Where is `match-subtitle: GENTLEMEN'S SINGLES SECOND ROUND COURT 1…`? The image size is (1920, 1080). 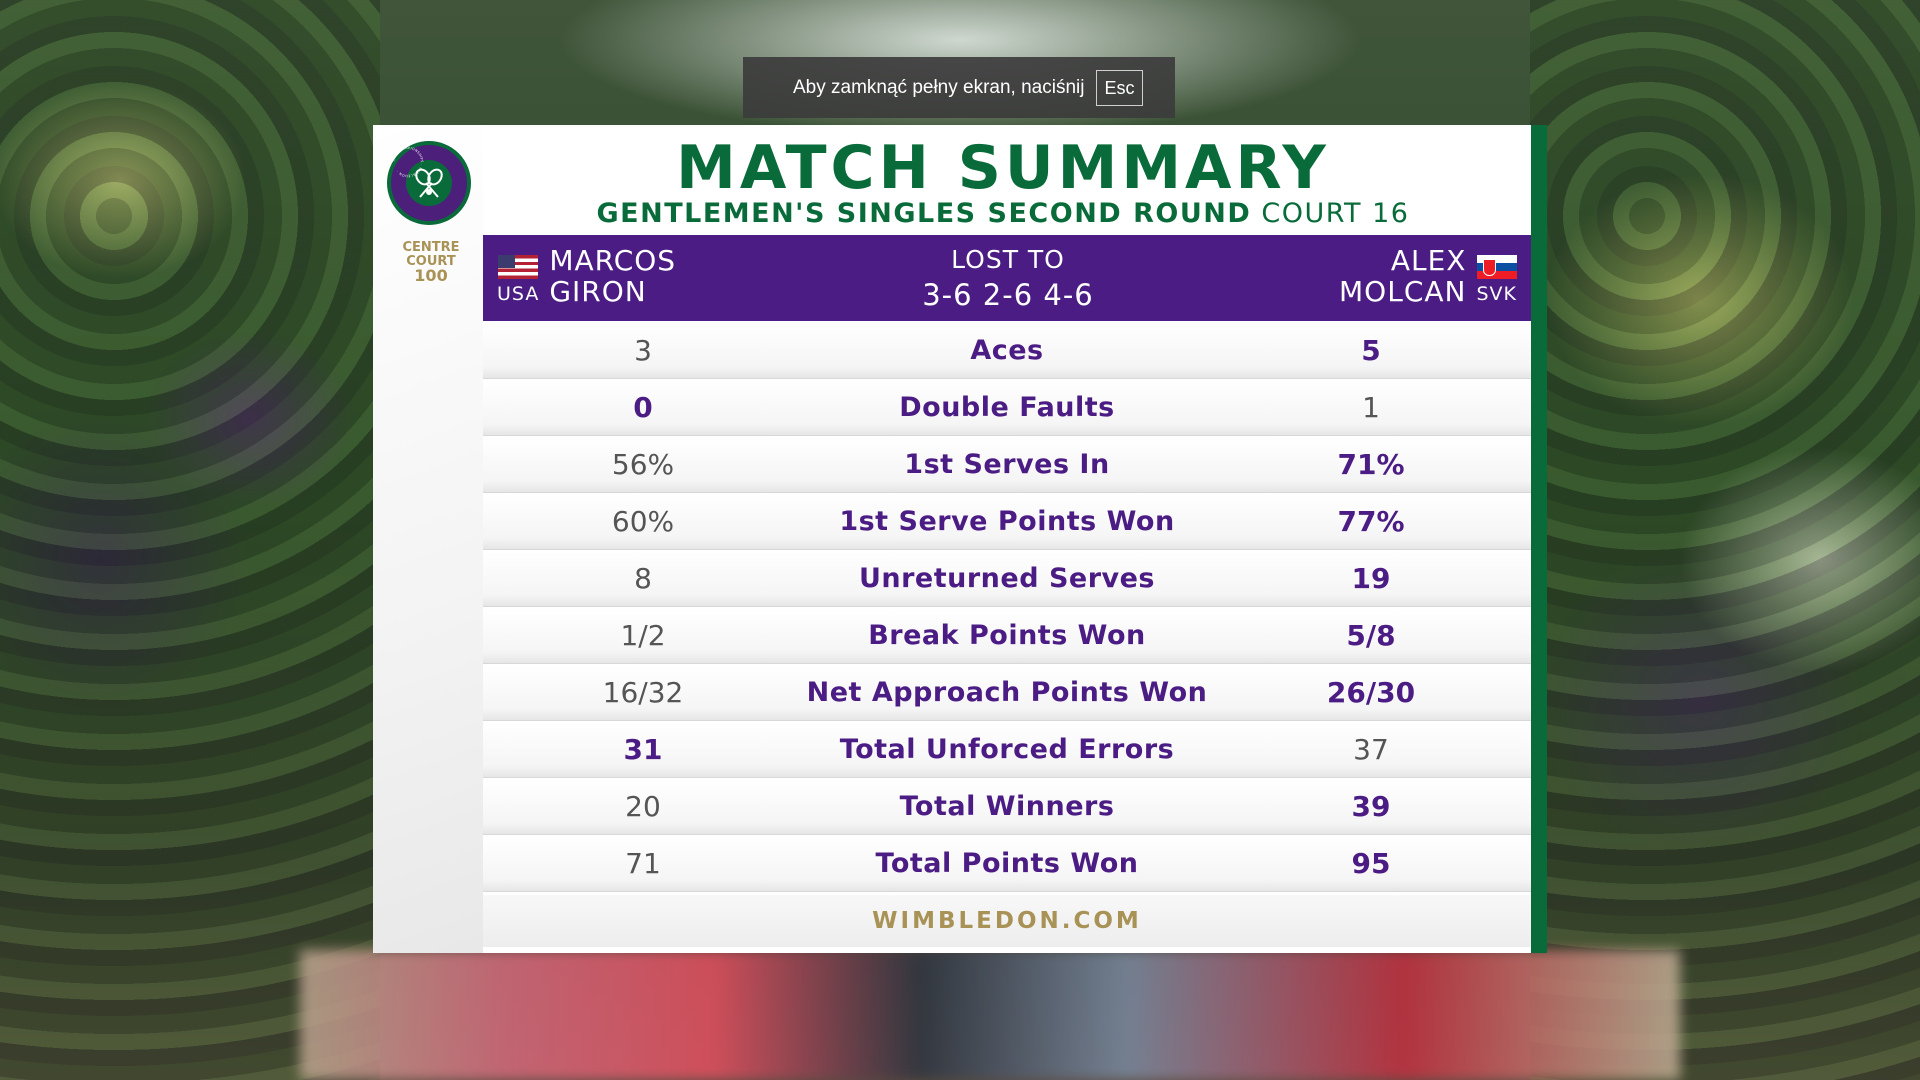 match-subtitle: GENTLEMEN'S SINGLES SECOND ROUND COURT 1… is located at coordinates (1003, 213).